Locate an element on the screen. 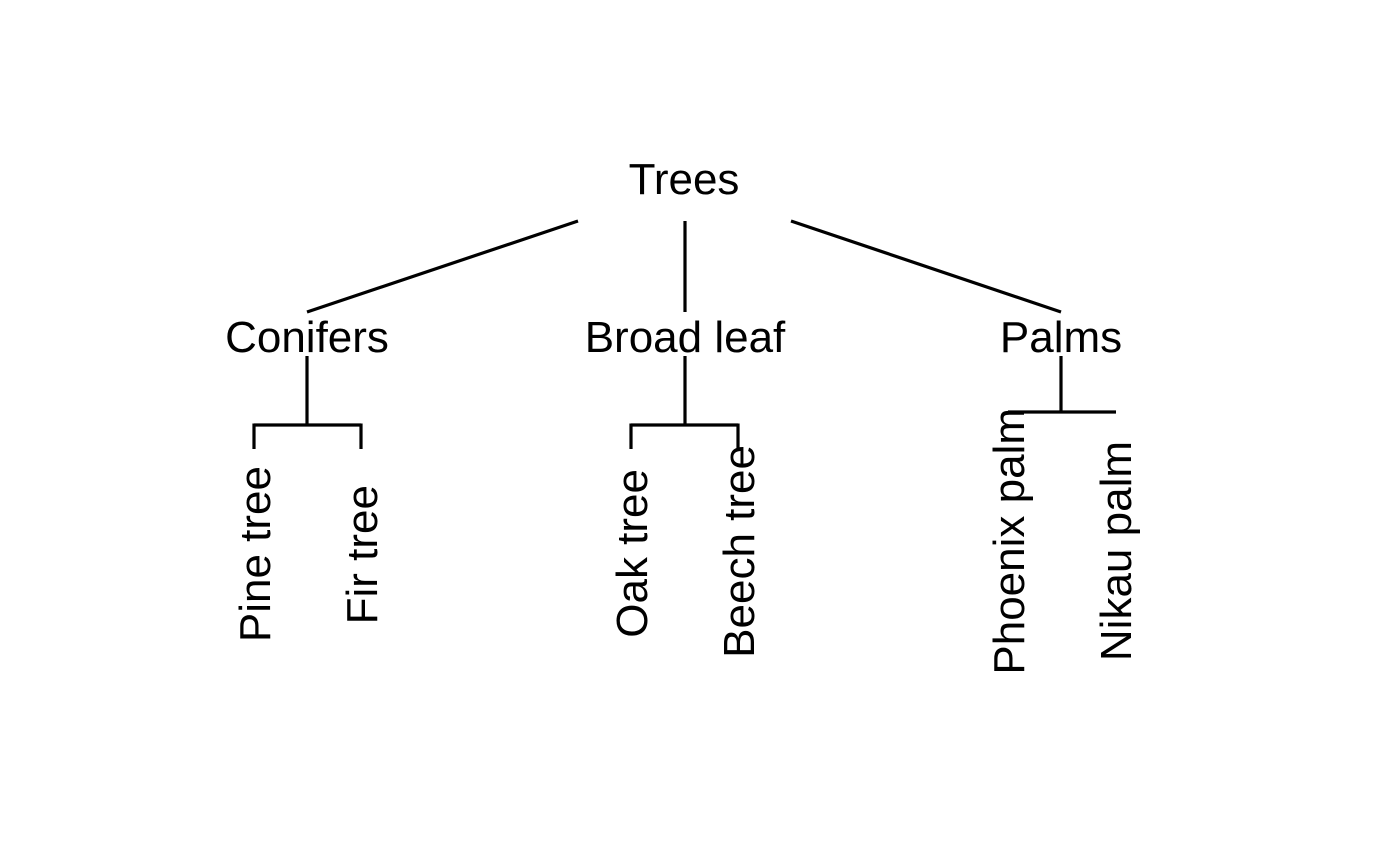  edge-root-conifers is located at coordinates (442, 266).